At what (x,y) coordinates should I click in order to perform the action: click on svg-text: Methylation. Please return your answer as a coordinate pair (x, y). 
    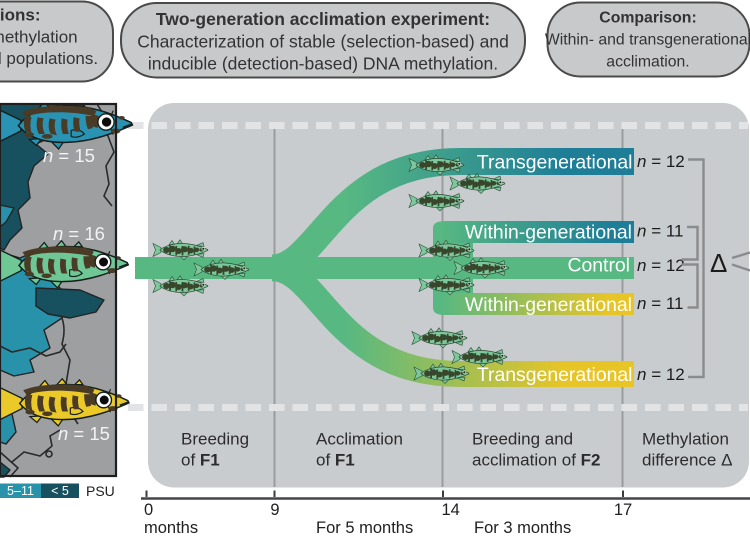
    Looking at the image, I should click on (685, 439).